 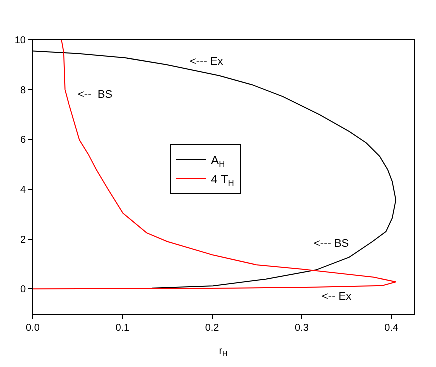 What do you see at coordinates (337, 297) in the screenshot?
I see `annotation: <-- Ex` at bounding box center [337, 297].